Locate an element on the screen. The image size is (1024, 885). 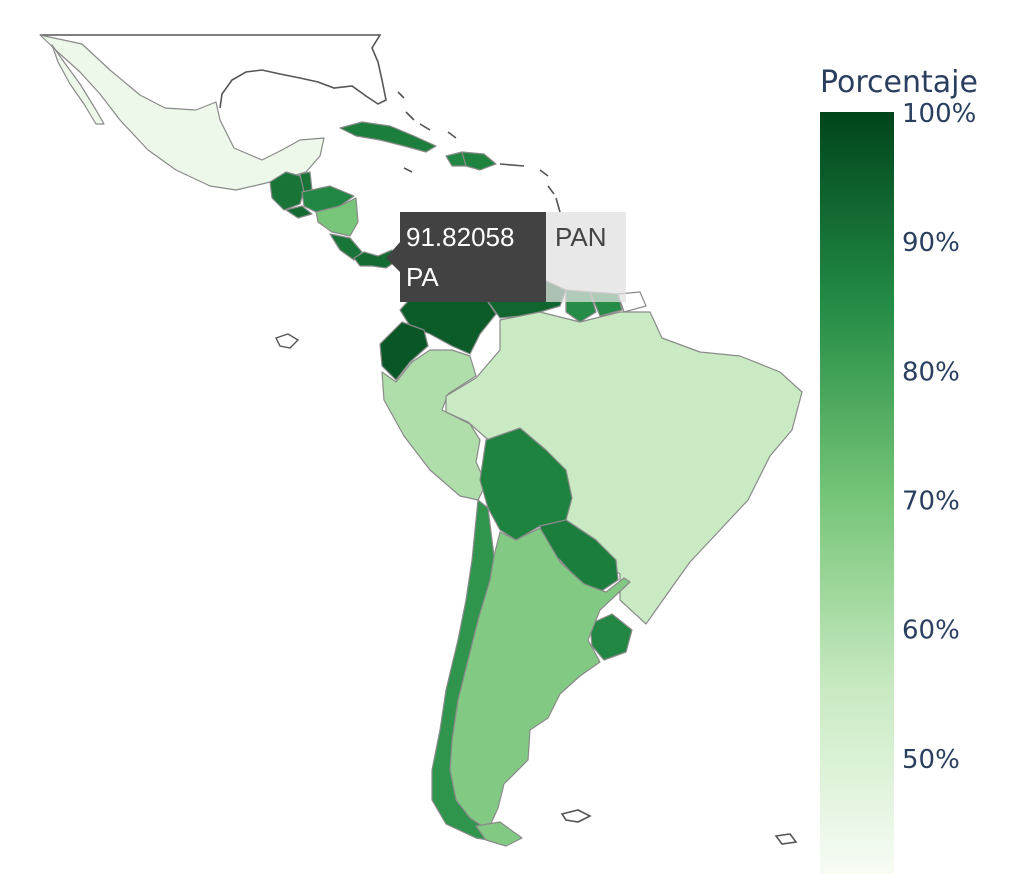
colorbar is located at coordinates (857, 493).